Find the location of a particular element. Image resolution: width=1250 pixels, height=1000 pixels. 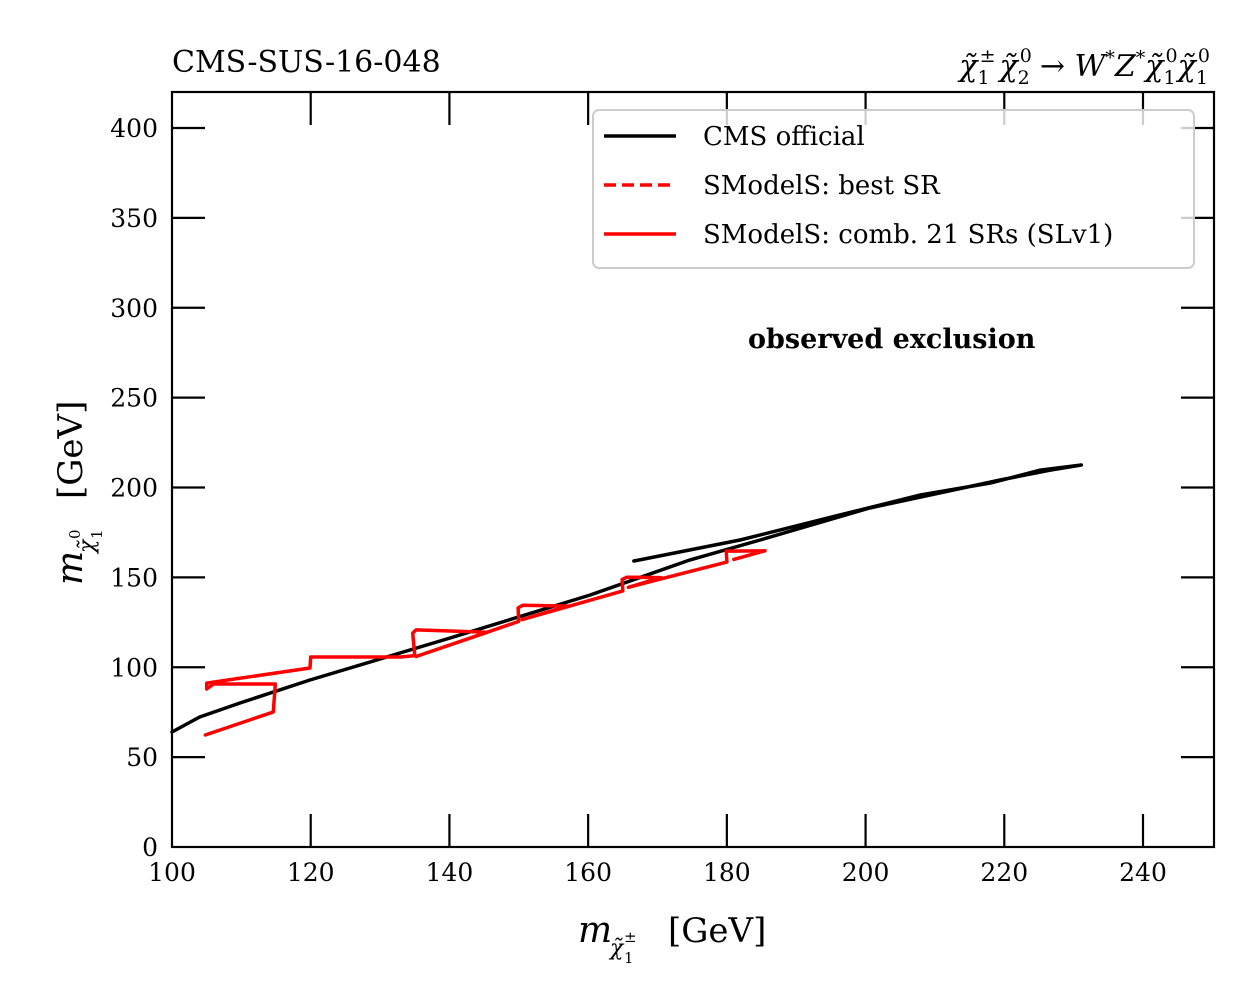

x-tick-label: 180 is located at coordinates (727, 872).